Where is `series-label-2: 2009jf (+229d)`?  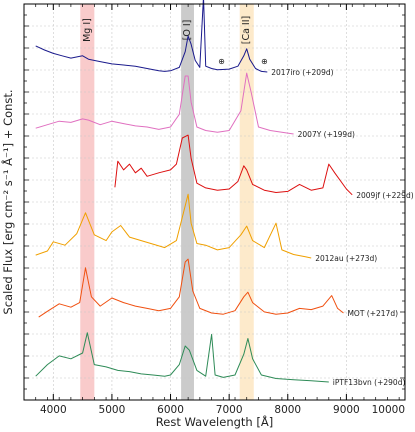 series-label-2: 2009jf (+229d) is located at coordinates (384, 195).